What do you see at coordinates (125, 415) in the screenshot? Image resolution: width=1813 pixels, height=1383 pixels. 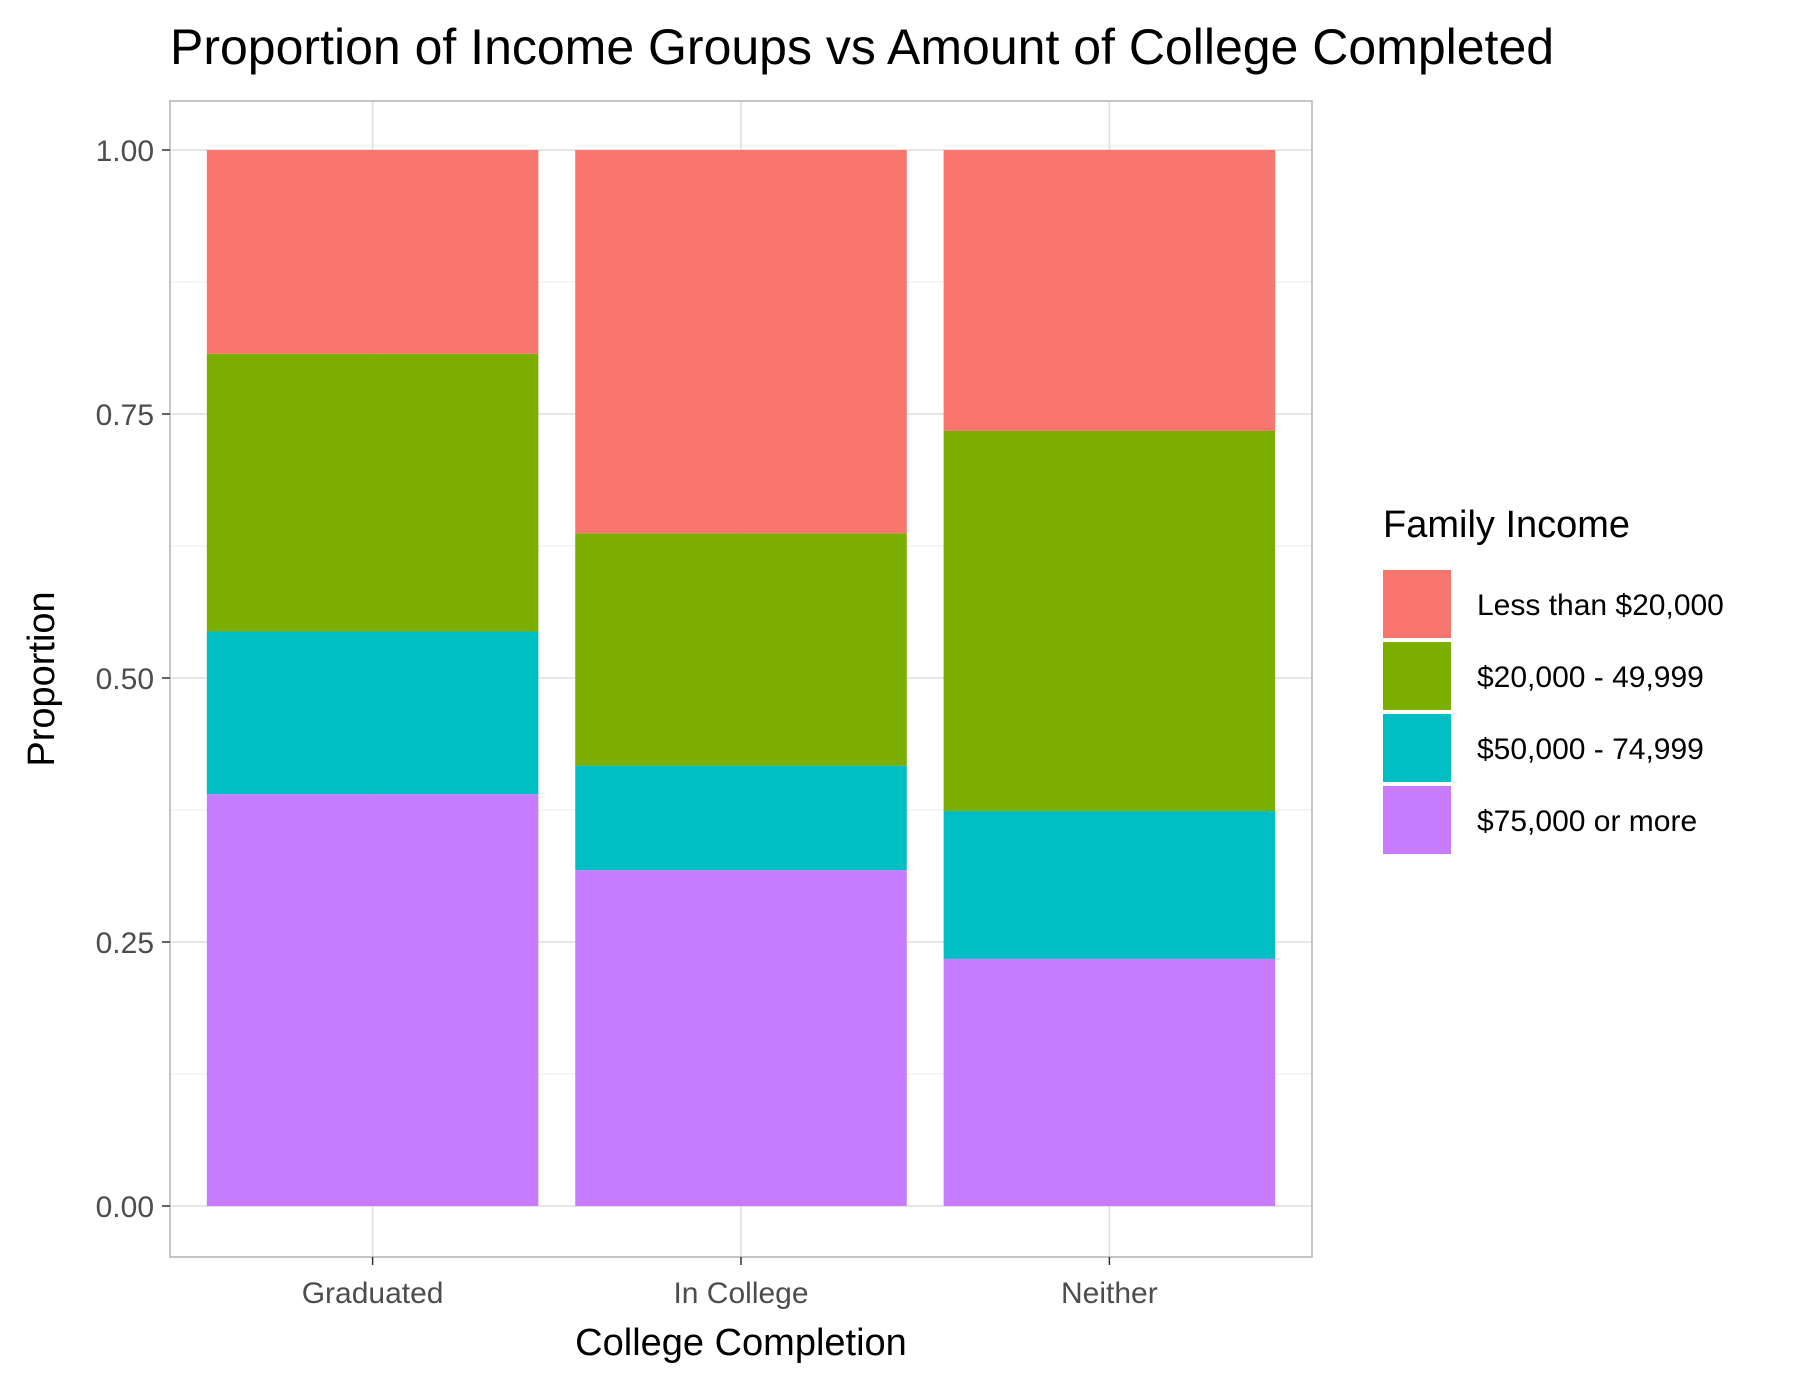 I see `y-tick-label: 0.75` at bounding box center [125, 415].